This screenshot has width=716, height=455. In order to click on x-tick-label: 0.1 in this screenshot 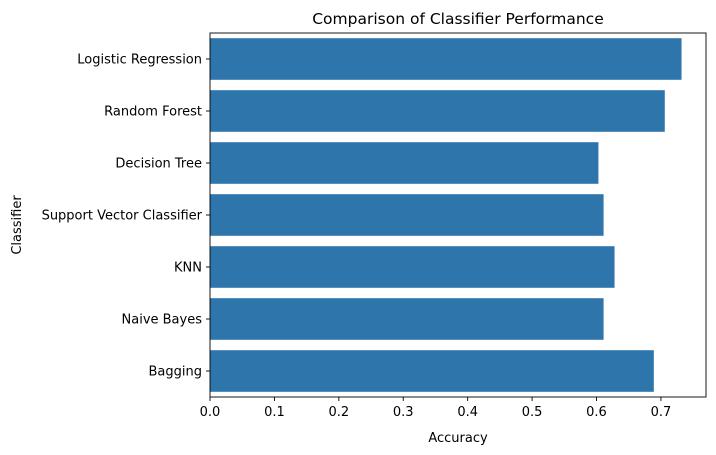, I will do `click(274, 412)`.